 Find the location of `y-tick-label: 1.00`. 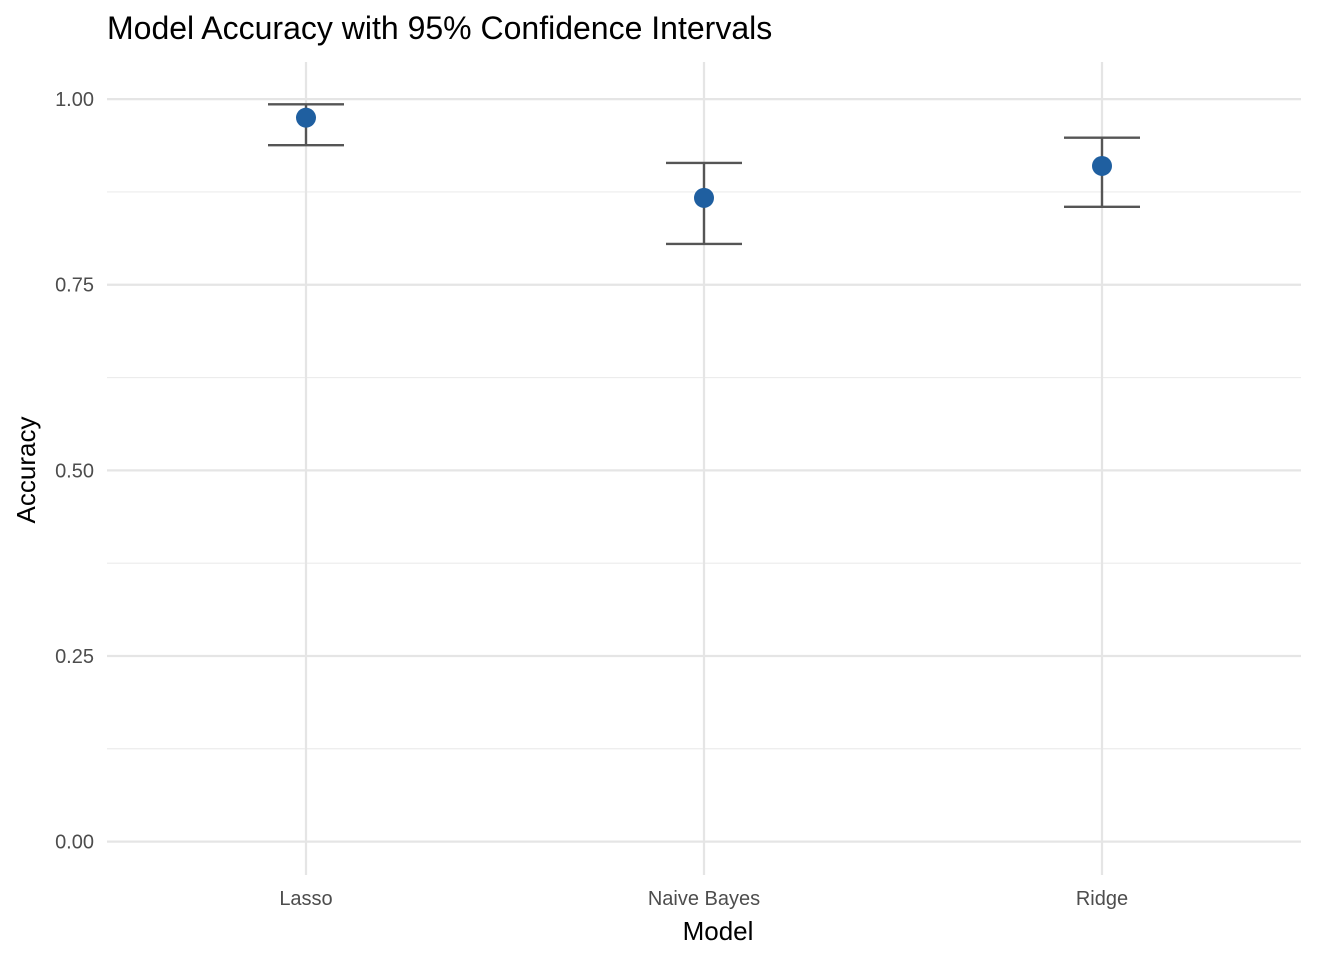

y-tick-label: 1.00 is located at coordinates (74, 100).